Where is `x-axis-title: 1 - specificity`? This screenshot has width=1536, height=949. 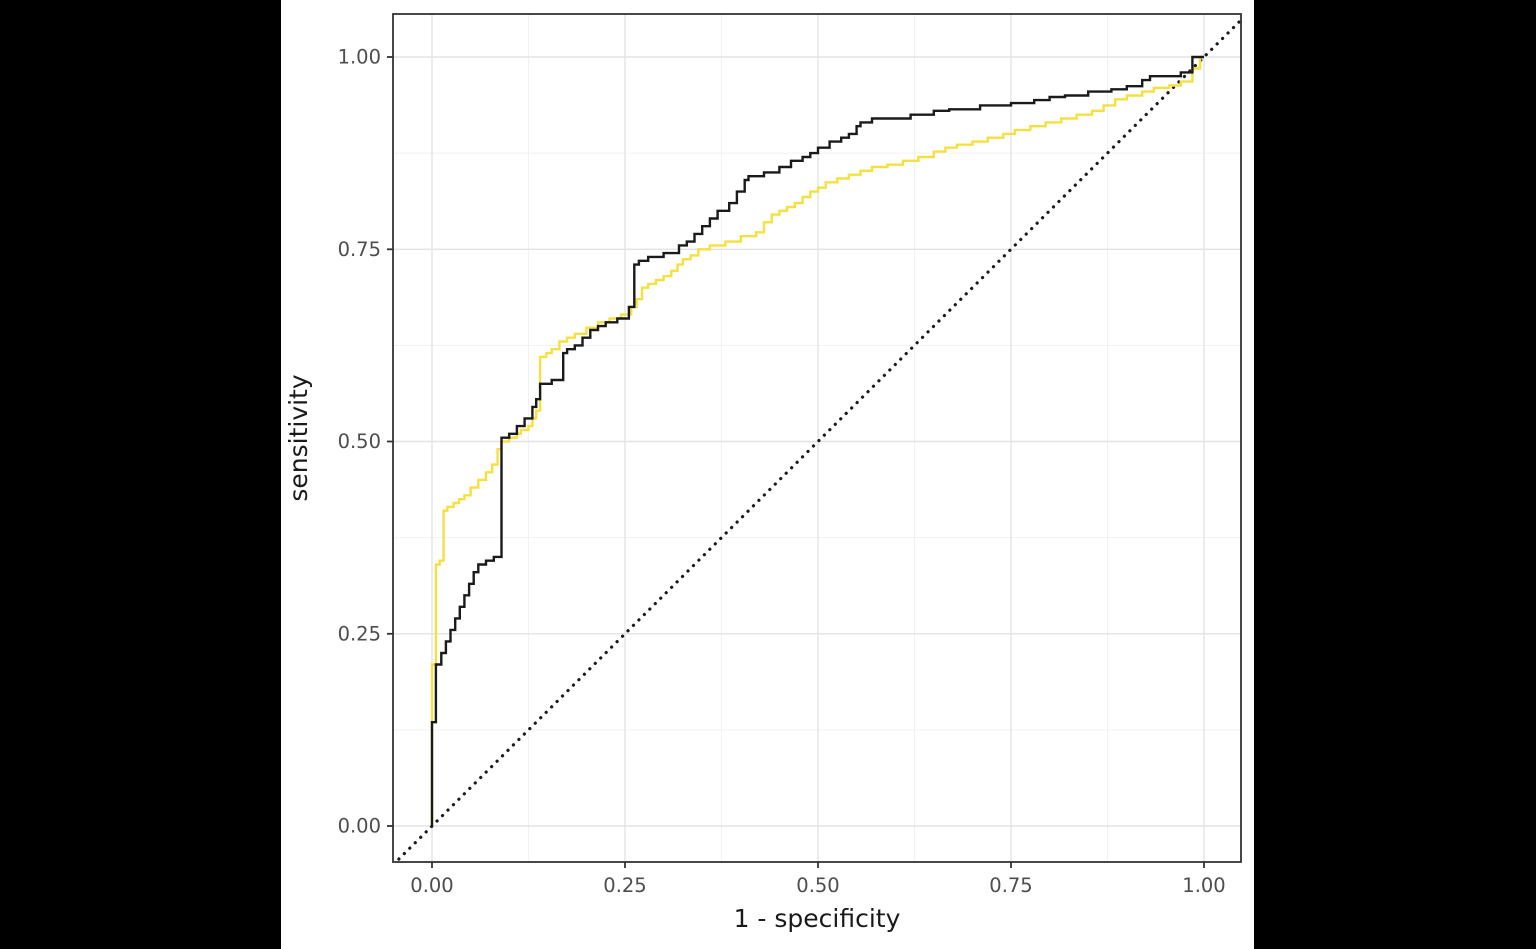
x-axis-title: 1 - specificity is located at coordinates (817, 918).